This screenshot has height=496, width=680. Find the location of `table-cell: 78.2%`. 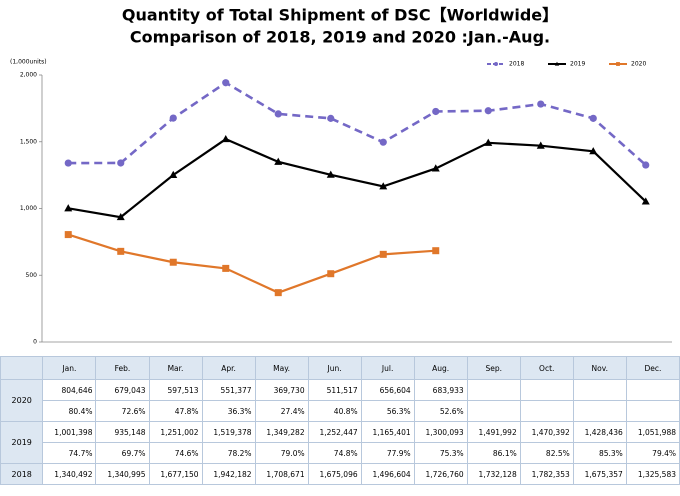

table-cell: 78.2% is located at coordinates (228, 453).